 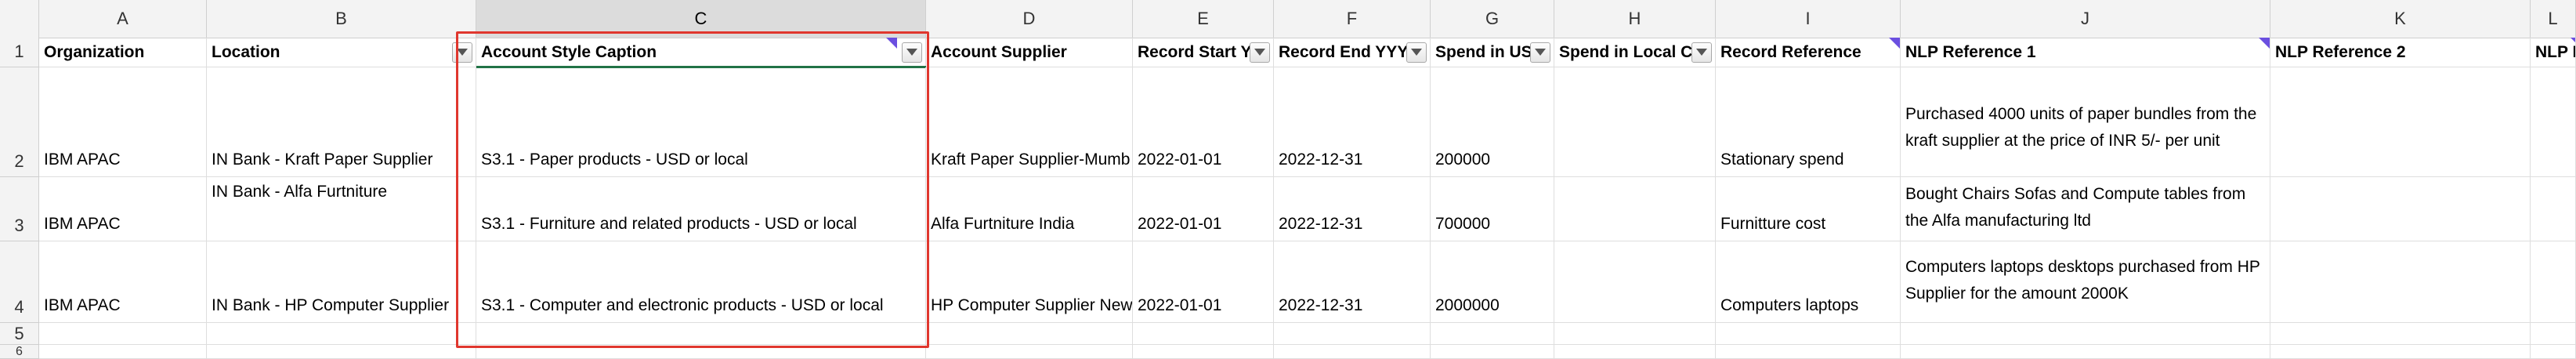 I want to click on row-header-5: 5, so click(x=20, y=334).